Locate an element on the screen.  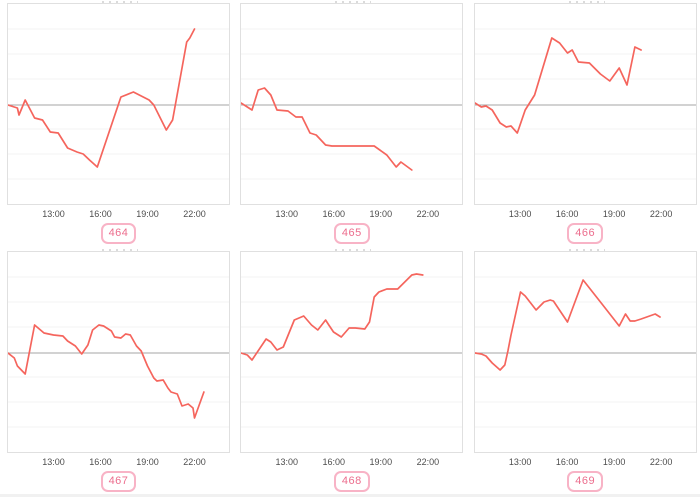
chart-badge: 464 is located at coordinates (118, 233).